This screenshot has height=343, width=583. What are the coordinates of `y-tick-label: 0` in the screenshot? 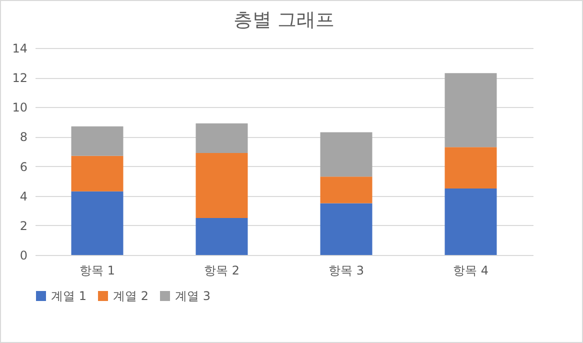 It's located at (24, 255).